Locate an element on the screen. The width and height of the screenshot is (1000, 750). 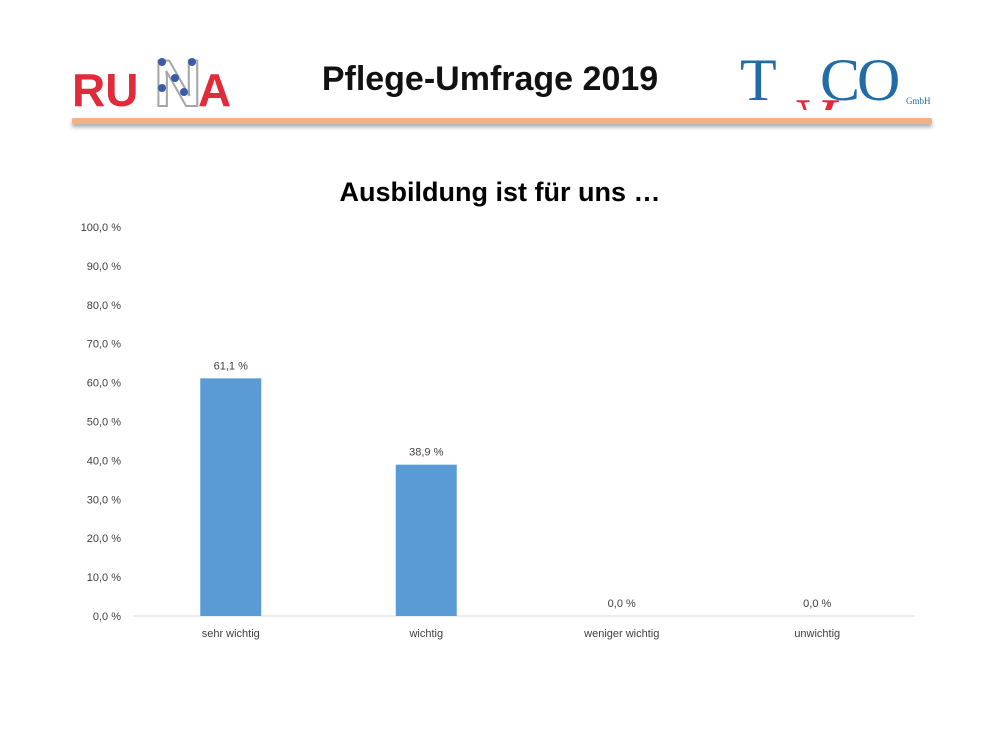
y-tick-label: 70,0 % is located at coordinates (104, 345).